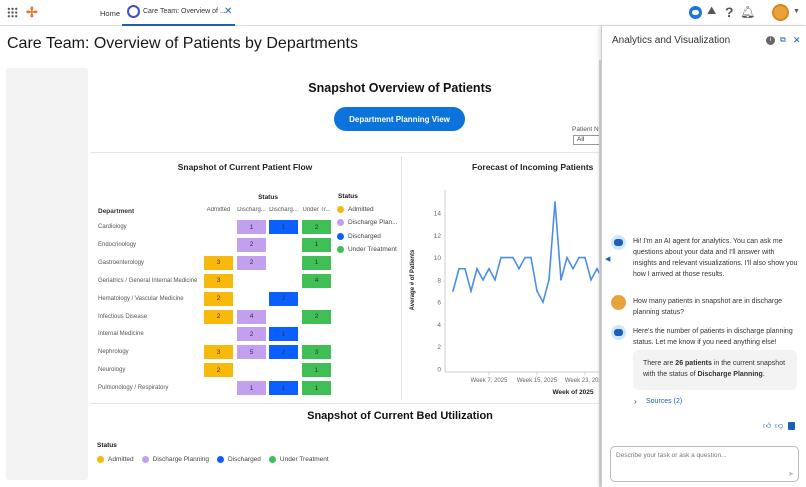 Image resolution: width=806 pixels, height=487 pixels. I want to click on notifications-bell-icon: 🔔︎, so click(748, 12).